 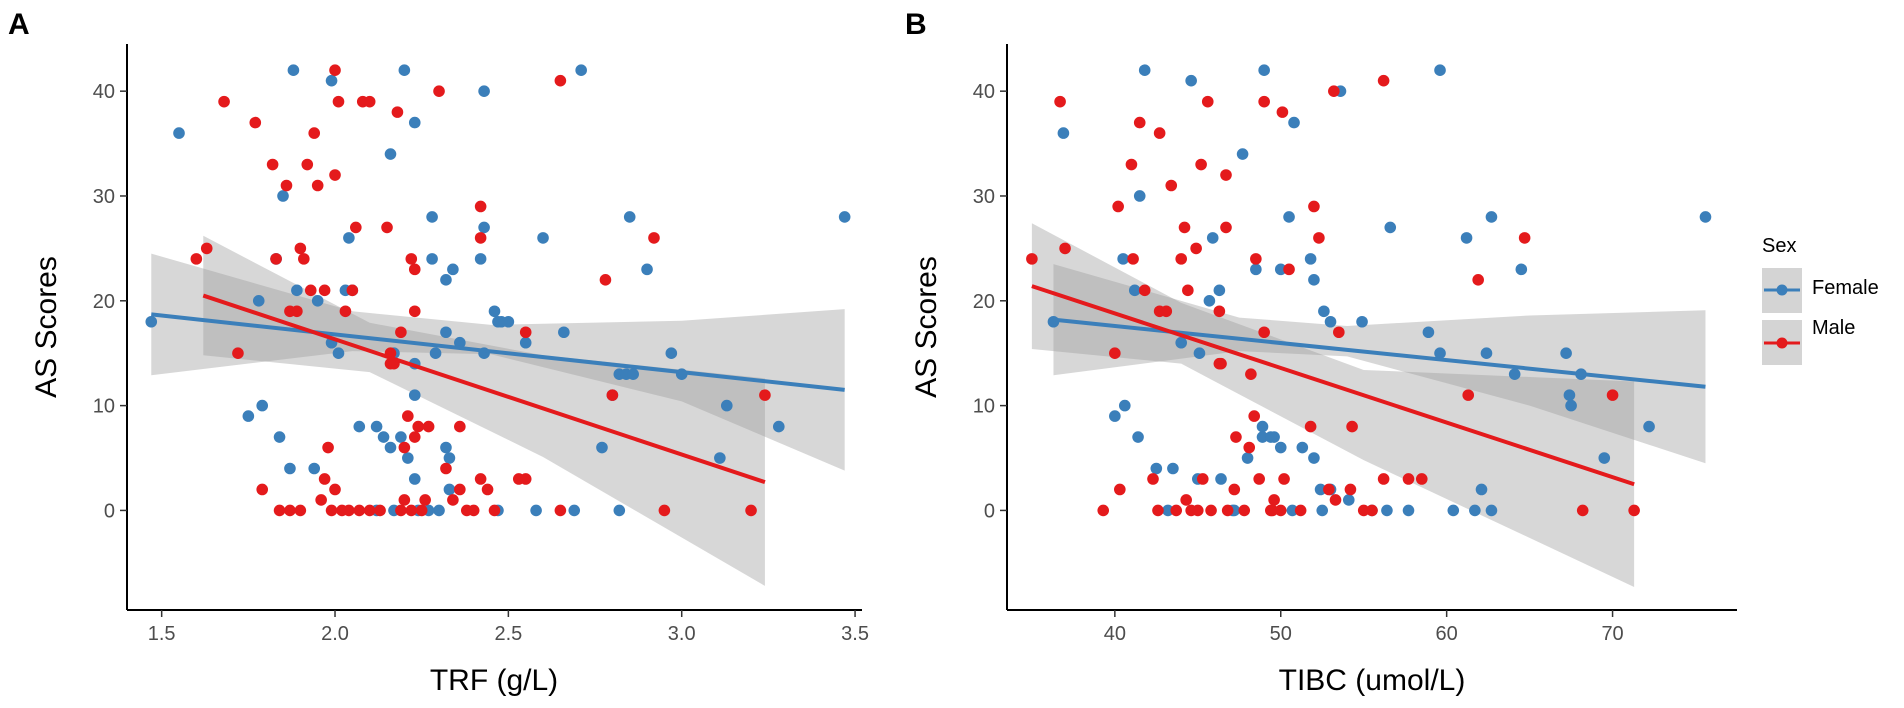 What do you see at coordinates (926, 327) in the screenshot?
I see `panel-b-y-axis-title: AS Scores` at bounding box center [926, 327].